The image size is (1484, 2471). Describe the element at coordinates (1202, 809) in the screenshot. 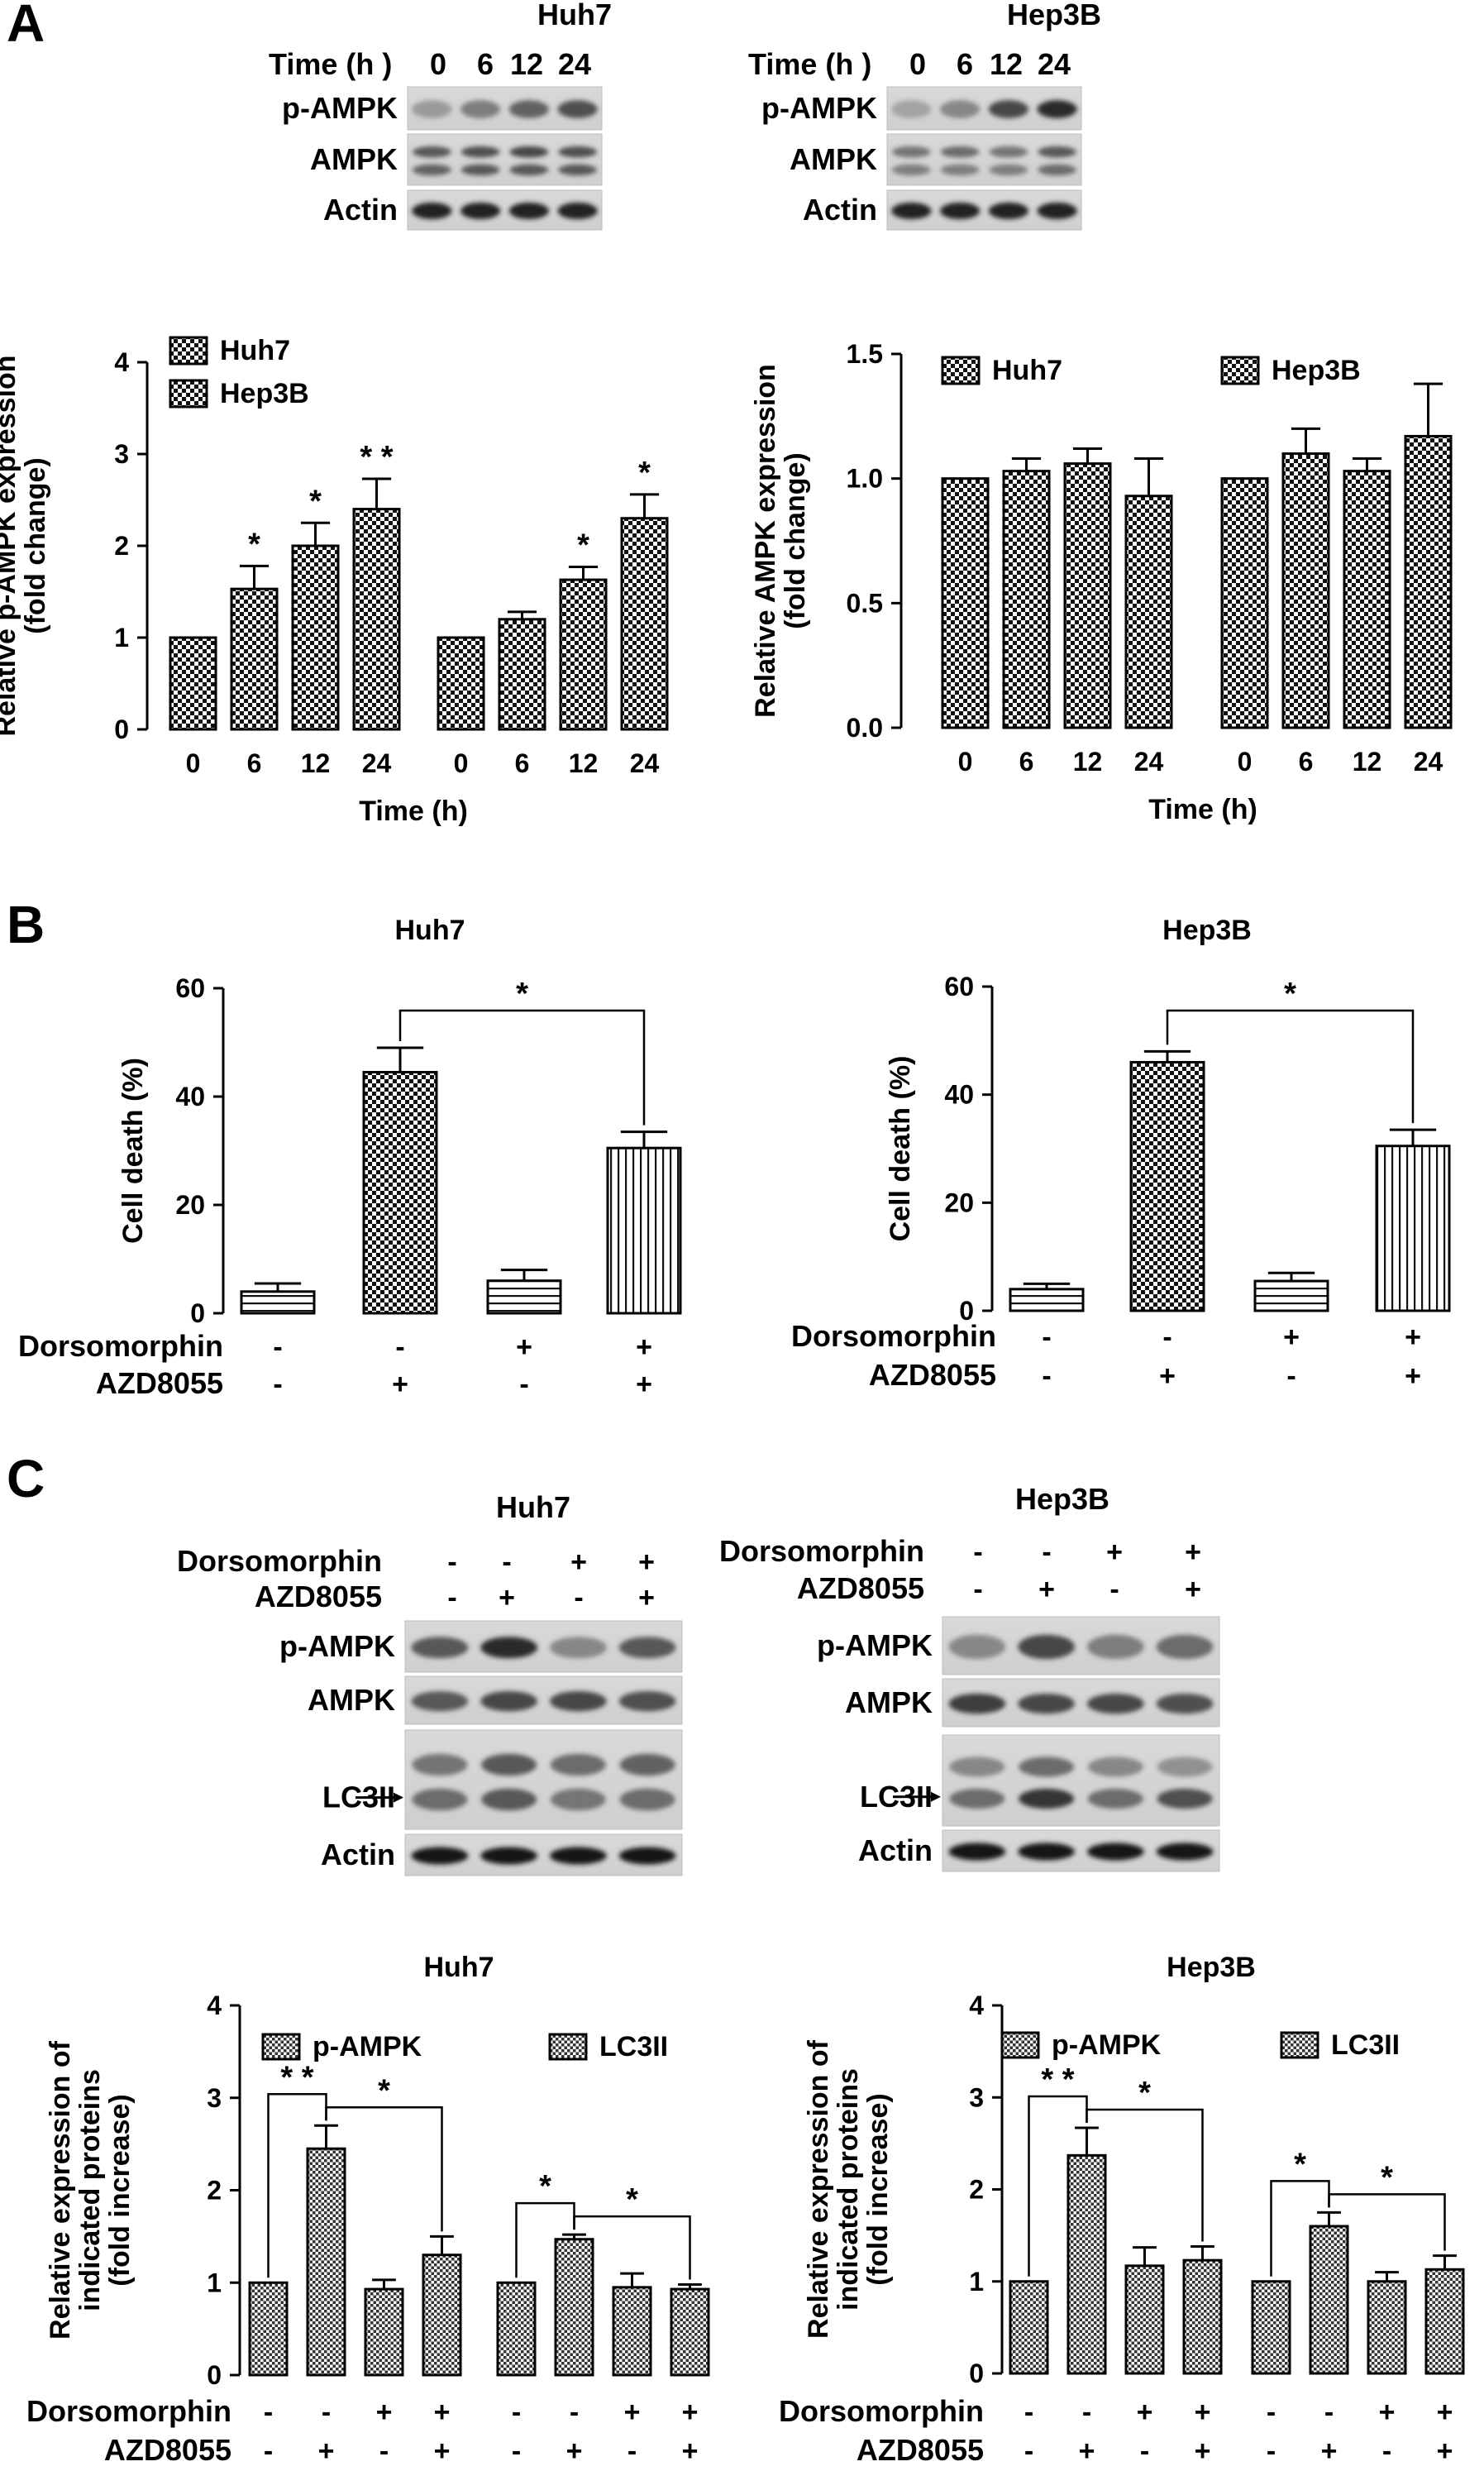

I see `x-axis-title: Time (h)` at that location.